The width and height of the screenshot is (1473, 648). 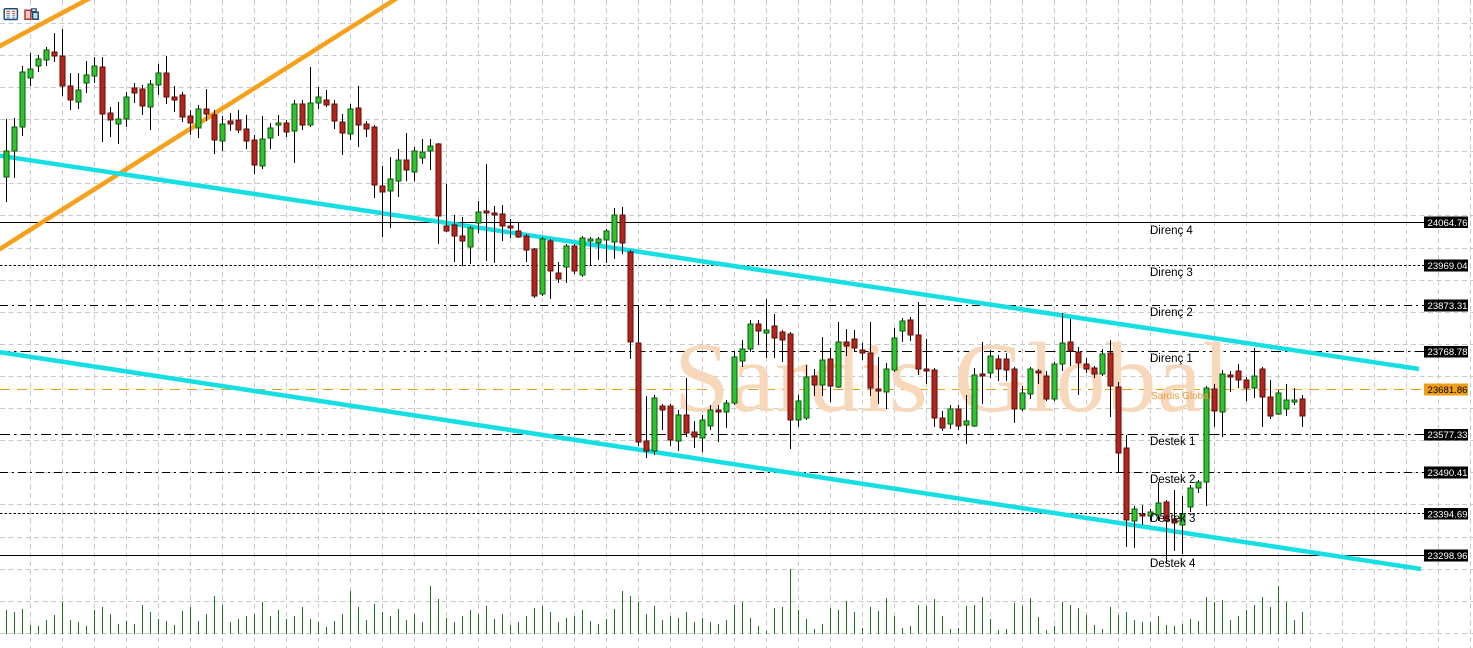 I want to click on svg-text: 23873.31, so click(x=1448, y=306).